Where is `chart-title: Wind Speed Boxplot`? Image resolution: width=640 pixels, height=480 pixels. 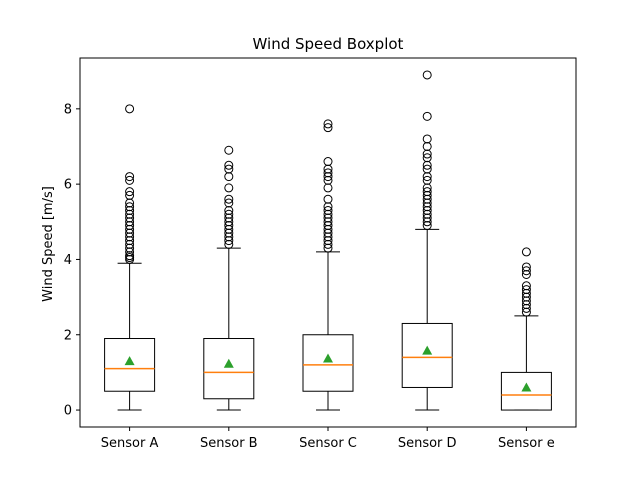 chart-title: Wind Speed Boxplot is located at coordinates (328, 44).